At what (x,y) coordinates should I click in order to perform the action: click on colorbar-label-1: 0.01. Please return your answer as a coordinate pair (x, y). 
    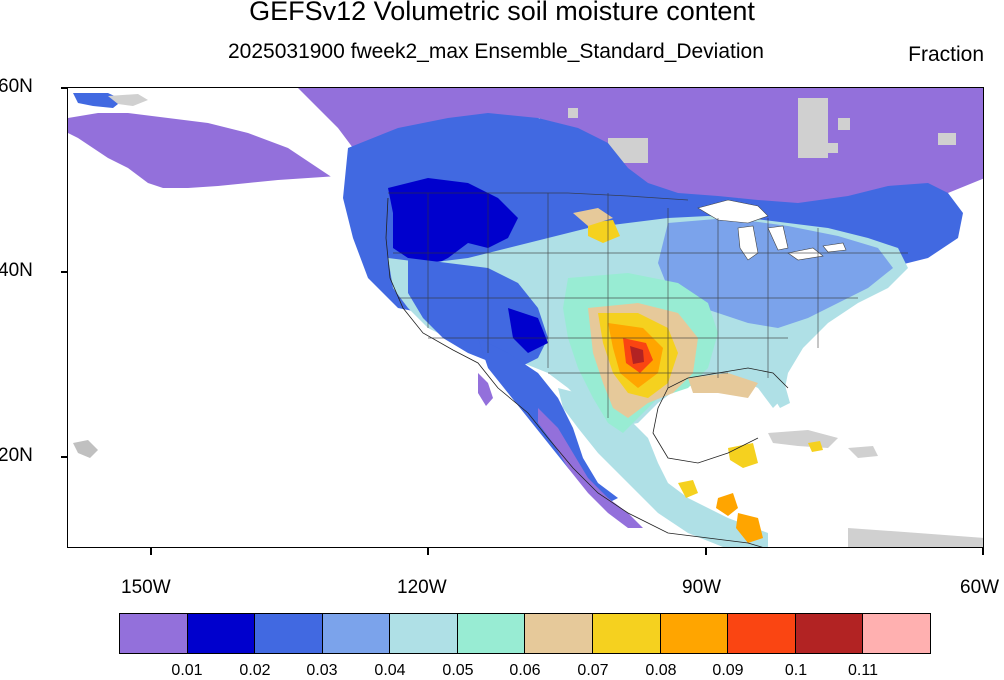
    Looking at the image, I should click on (187, 670).